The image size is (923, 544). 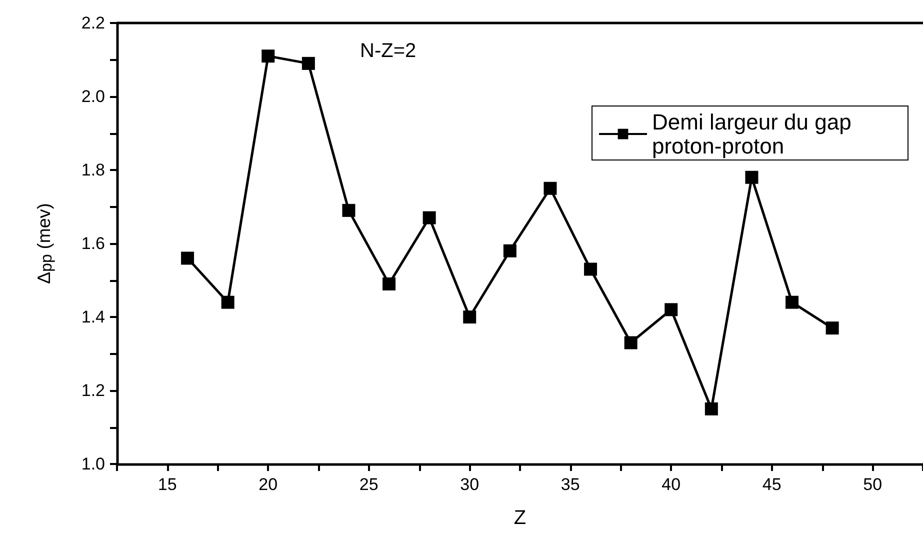 I want to click on legend-label: Demi largeur du gap proton-proton, so click(x=755, y=134).